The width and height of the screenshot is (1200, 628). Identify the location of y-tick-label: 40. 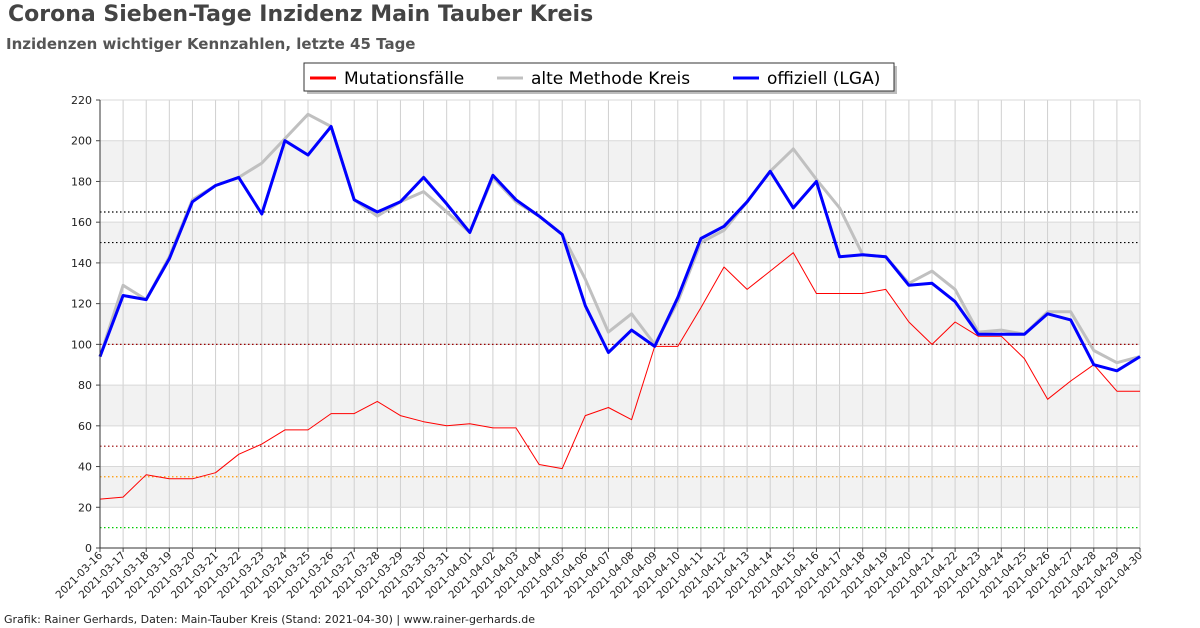
(85, 467).